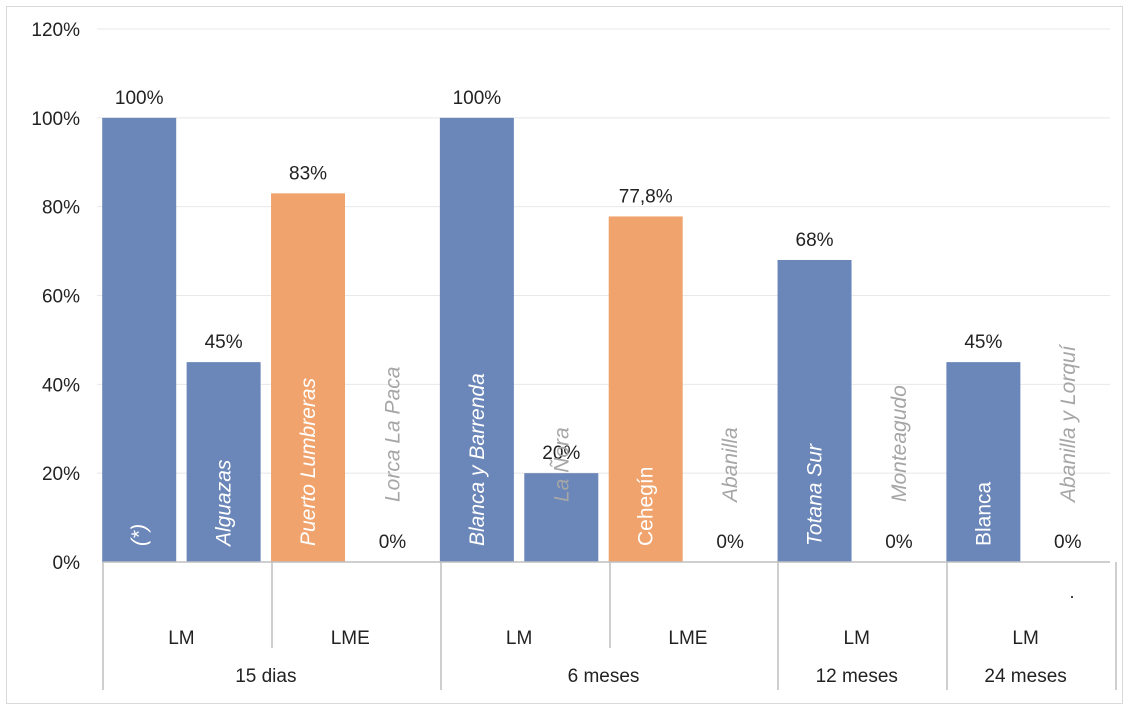 The height and width of the screenshot is (711, 1130). Describe the element at coordinates (646, 506) in the screenshot. I see `bar-name-label: Cehegín` at that location.